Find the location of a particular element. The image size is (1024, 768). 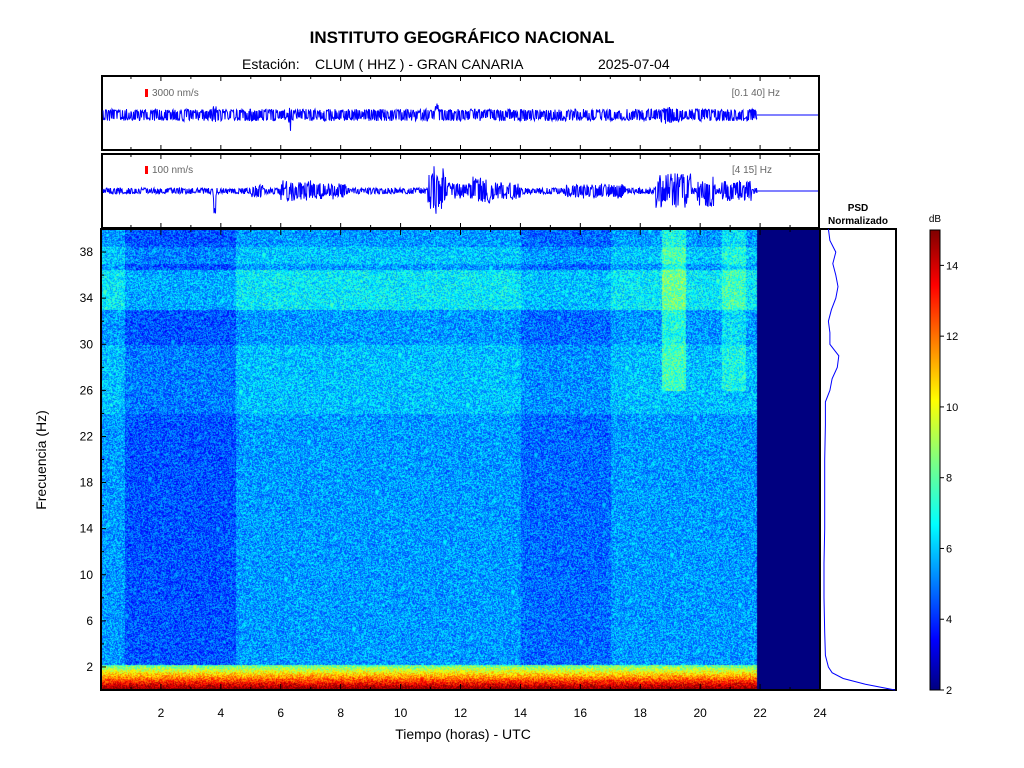

psd-curve is located at coordinates (859, 459).